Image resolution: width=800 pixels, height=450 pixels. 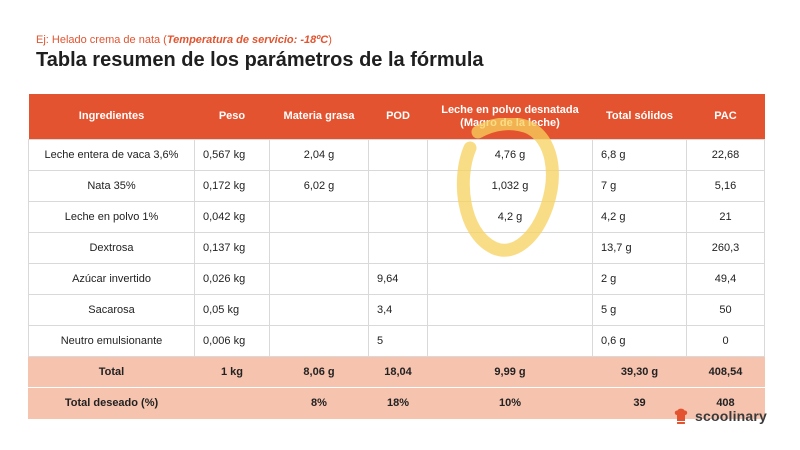 What do you see at coordinates (725, 403) in the screenshot?
I see `desired-pac: 408` at bounding box center [725, 403].